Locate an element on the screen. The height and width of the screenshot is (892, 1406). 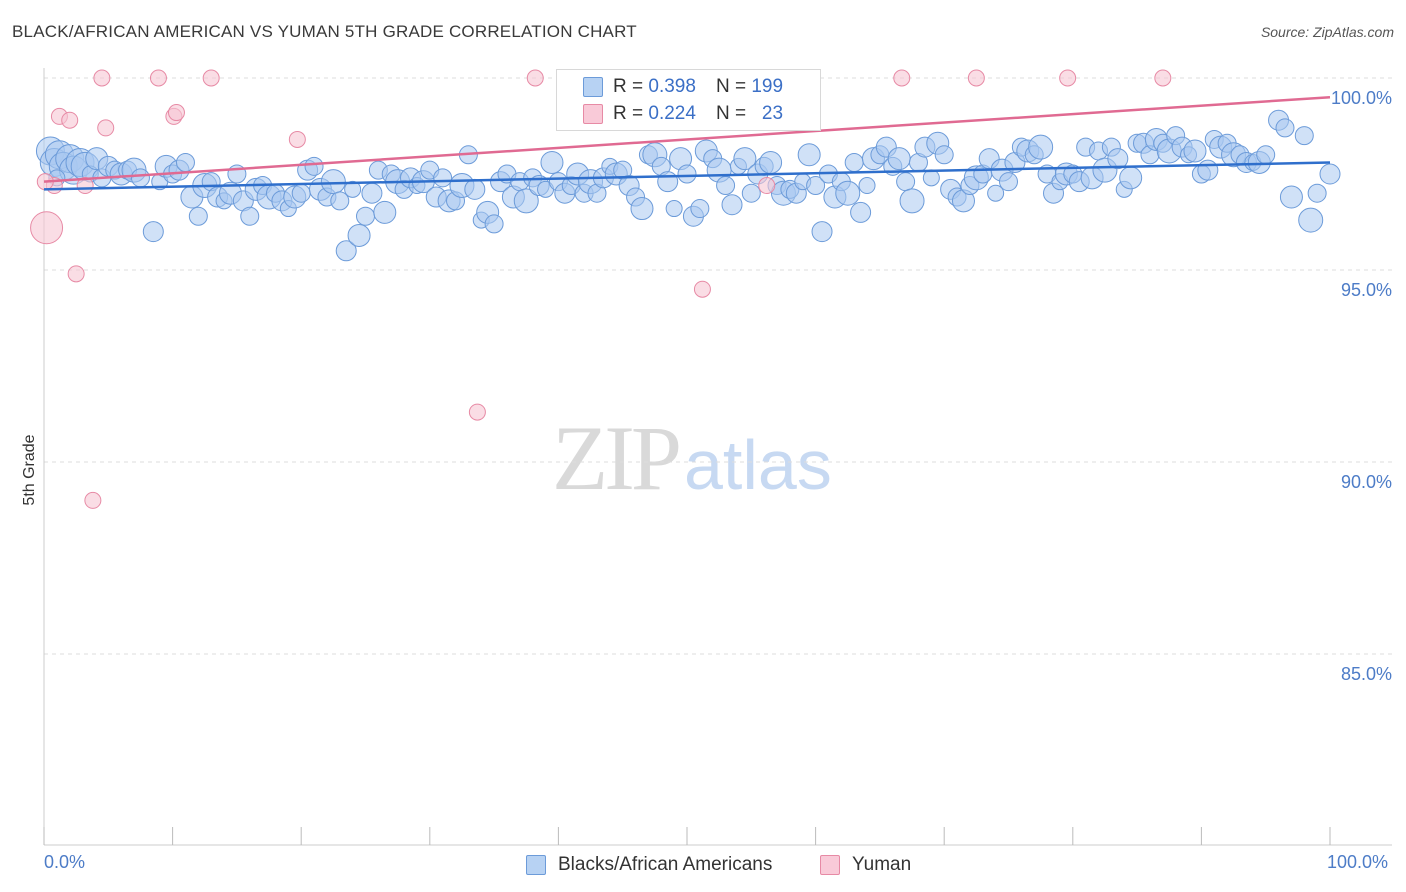
y-tick-label: 95.0% is located at coordinates (1366, 290).